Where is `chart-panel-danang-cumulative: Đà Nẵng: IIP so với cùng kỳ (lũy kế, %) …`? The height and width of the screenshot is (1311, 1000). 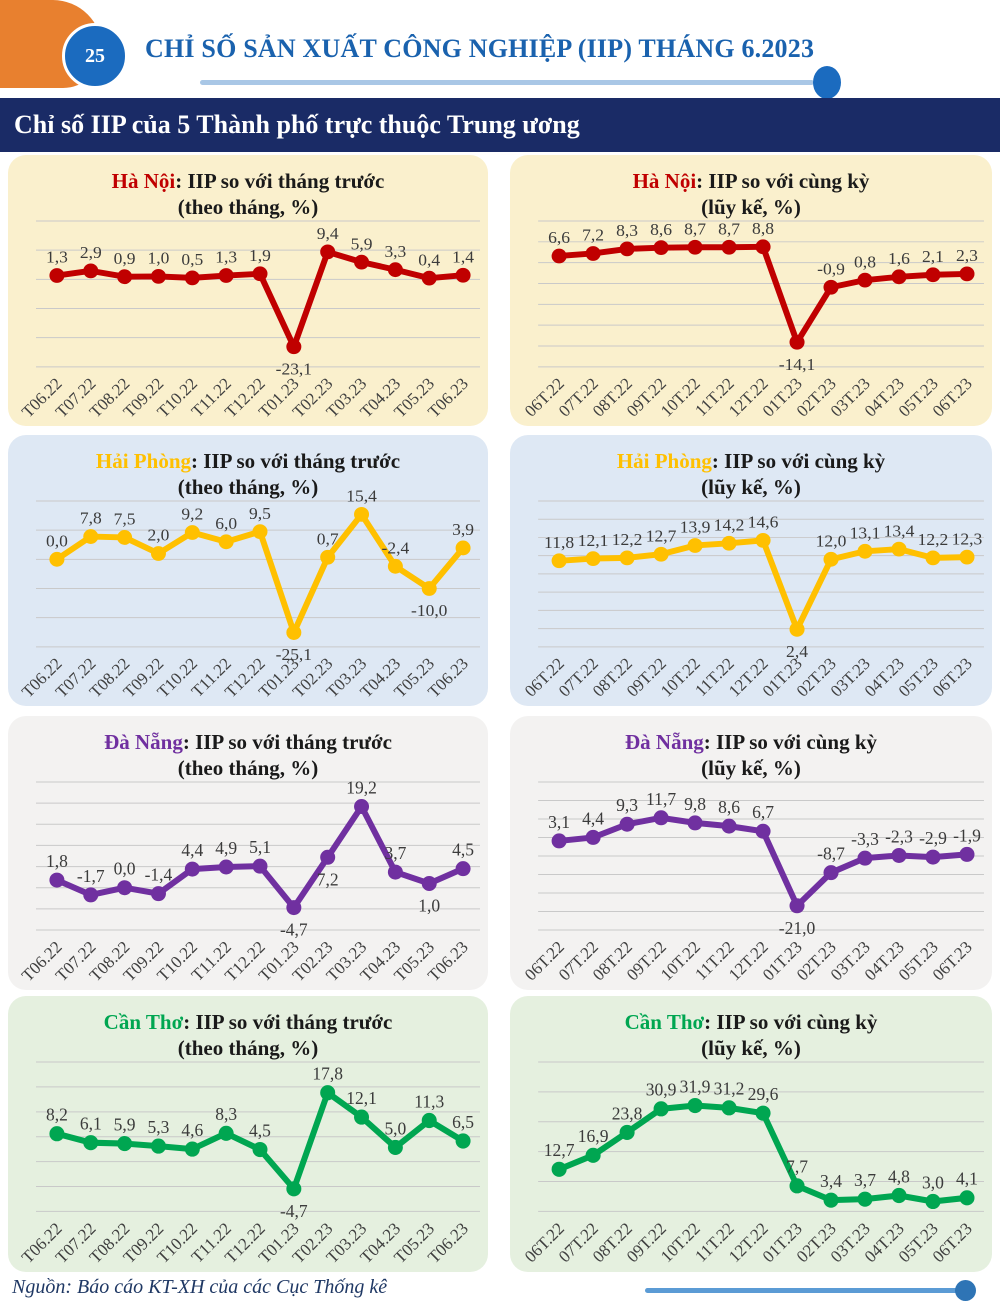
chart-panel-danang-cumulative: Đà Nẵng: IIP so với cùng kỳ (lũy kế, %) … is located at coordinates (751, 853).